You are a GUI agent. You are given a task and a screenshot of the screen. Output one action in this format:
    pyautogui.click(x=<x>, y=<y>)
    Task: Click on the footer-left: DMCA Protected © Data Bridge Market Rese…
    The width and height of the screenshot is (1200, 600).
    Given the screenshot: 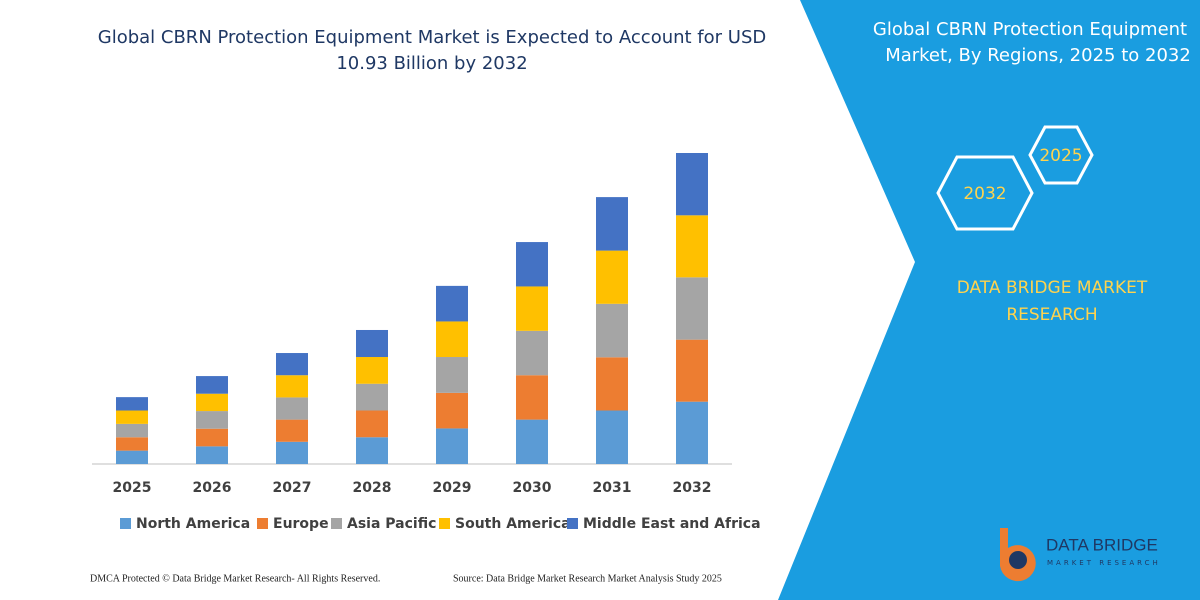 What is the action you would take?
    pyautogui.click(x=235, y=578)
    